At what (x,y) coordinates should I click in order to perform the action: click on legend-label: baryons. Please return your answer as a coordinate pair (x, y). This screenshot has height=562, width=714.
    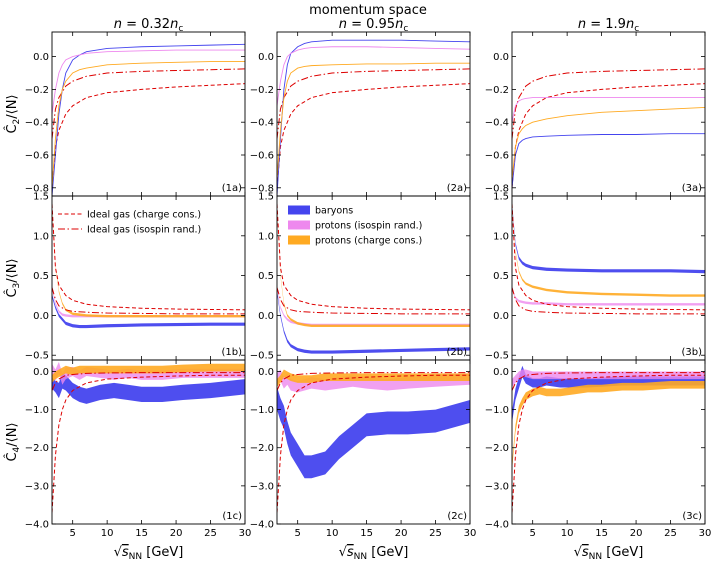
    Looking at the image, I should click on (334, 211).